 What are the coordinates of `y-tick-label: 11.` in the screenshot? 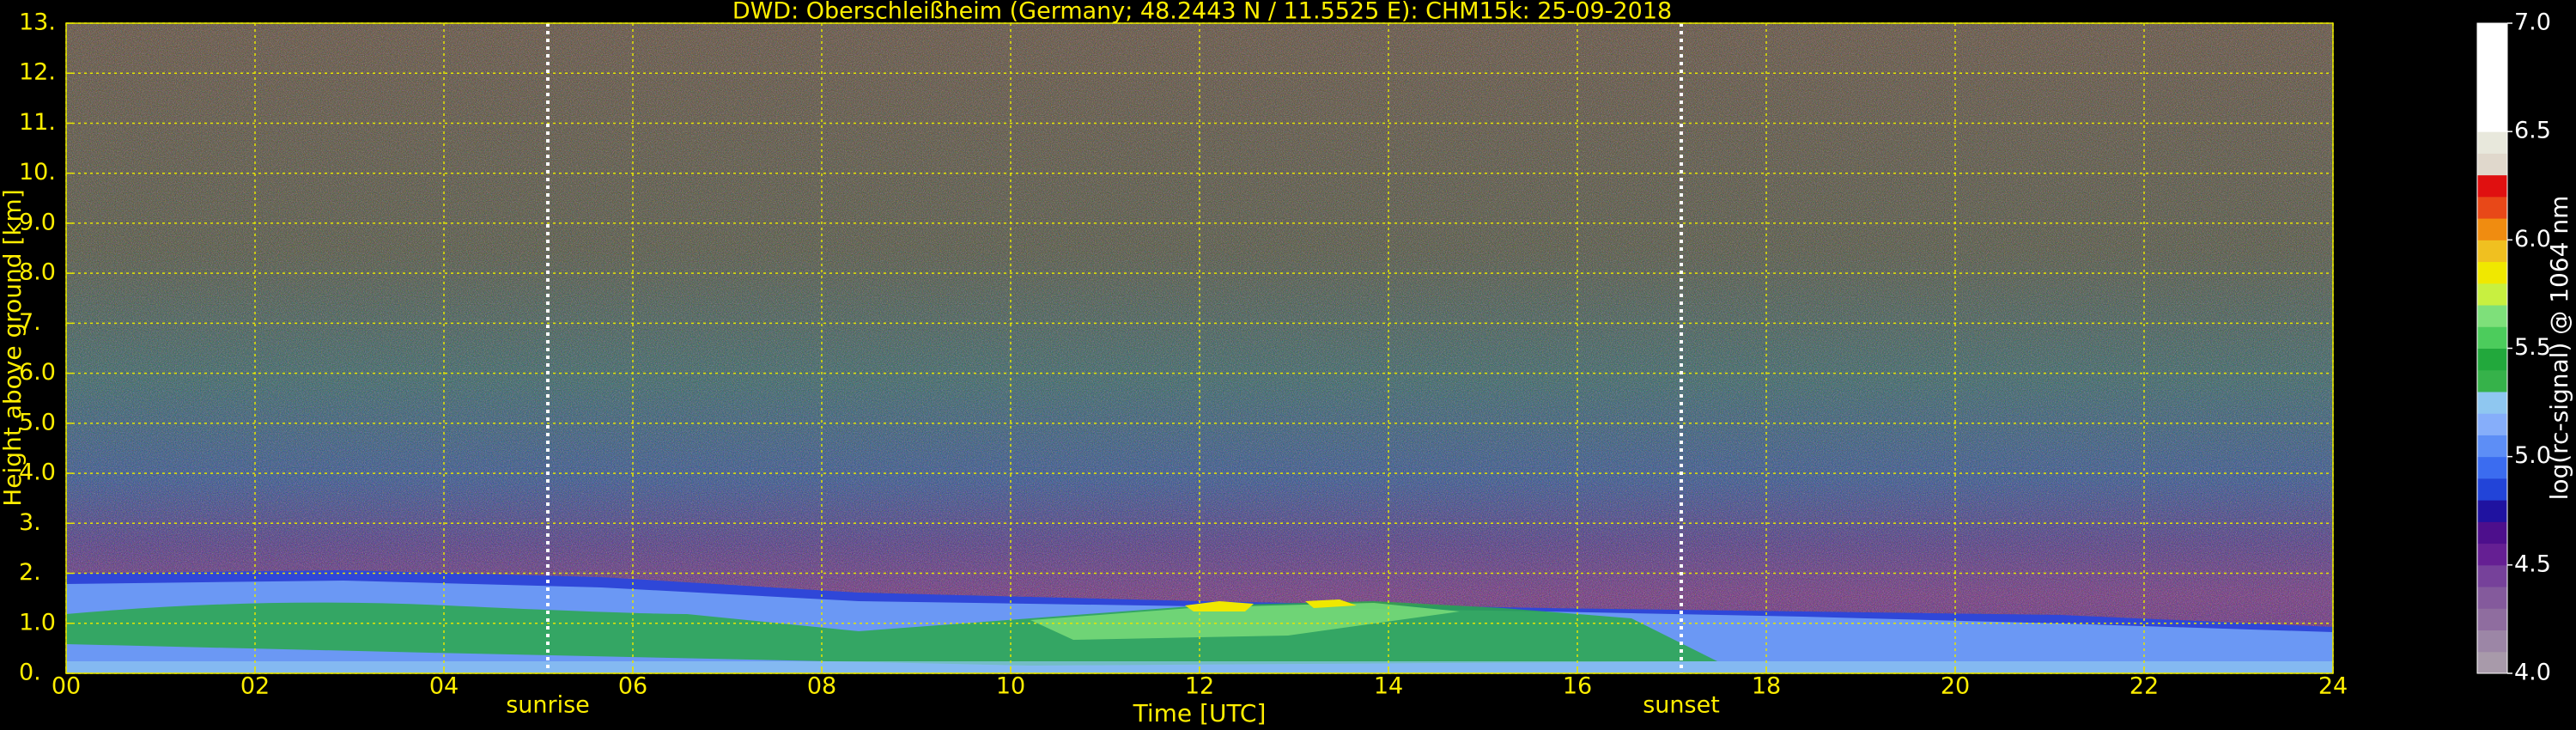 It's located at (37, 122).